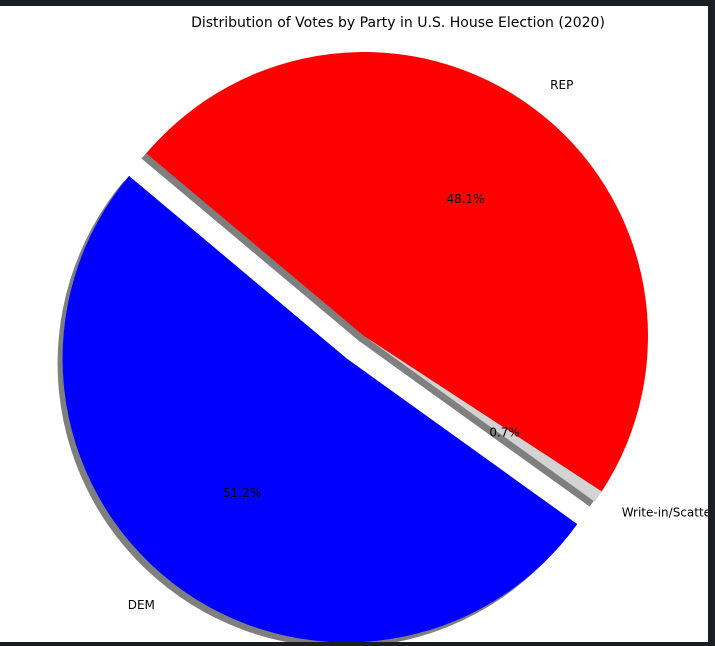 Image resolution: width=715 pixels, height=646 pixels. I want to click on slice-label-dem: DEM, so click(141, 605).